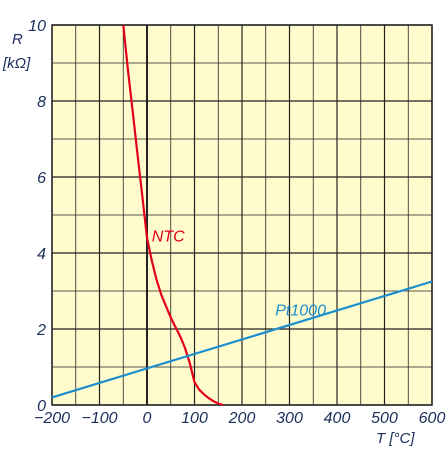 The width and height of the screenshot is (446, 451). What do you see at coordinates (289, 418) in the screenshot?
I see `x-tick-label: 300` at bounding box center [289, 418].